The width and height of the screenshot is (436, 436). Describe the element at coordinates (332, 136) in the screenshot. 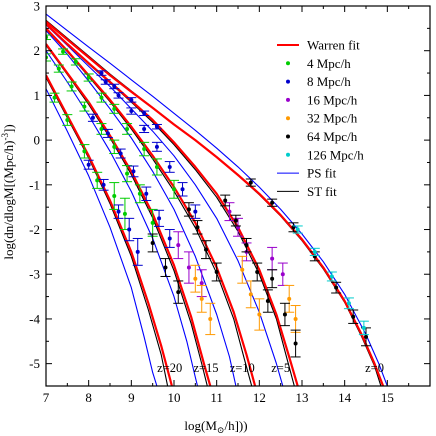

I see `legend-label: 64 Mpc/h` at that location.